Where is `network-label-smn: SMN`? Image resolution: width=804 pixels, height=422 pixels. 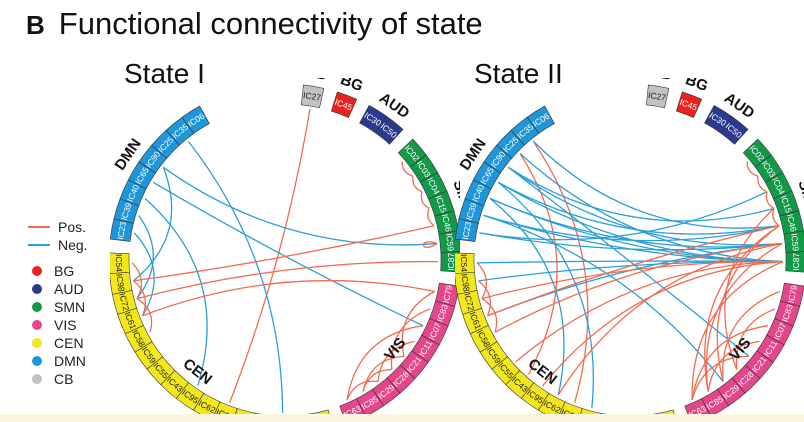
network-label-smn: SMN is located at coordinates (799, 196).